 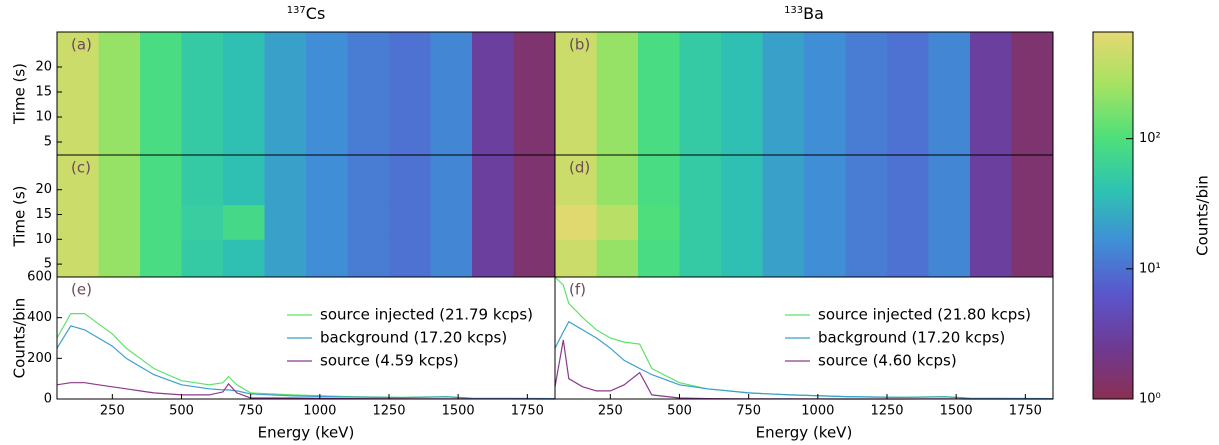 I want to click on colorbar-tick-label: 10⁰, so click(x=1150, y=399).